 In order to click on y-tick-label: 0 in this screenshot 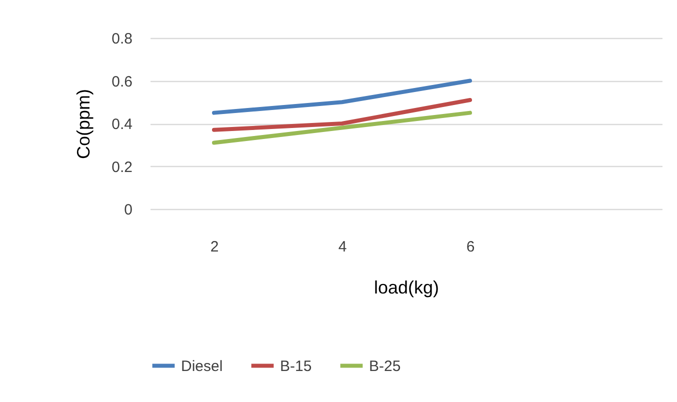, I will do `click(128, 210)`.